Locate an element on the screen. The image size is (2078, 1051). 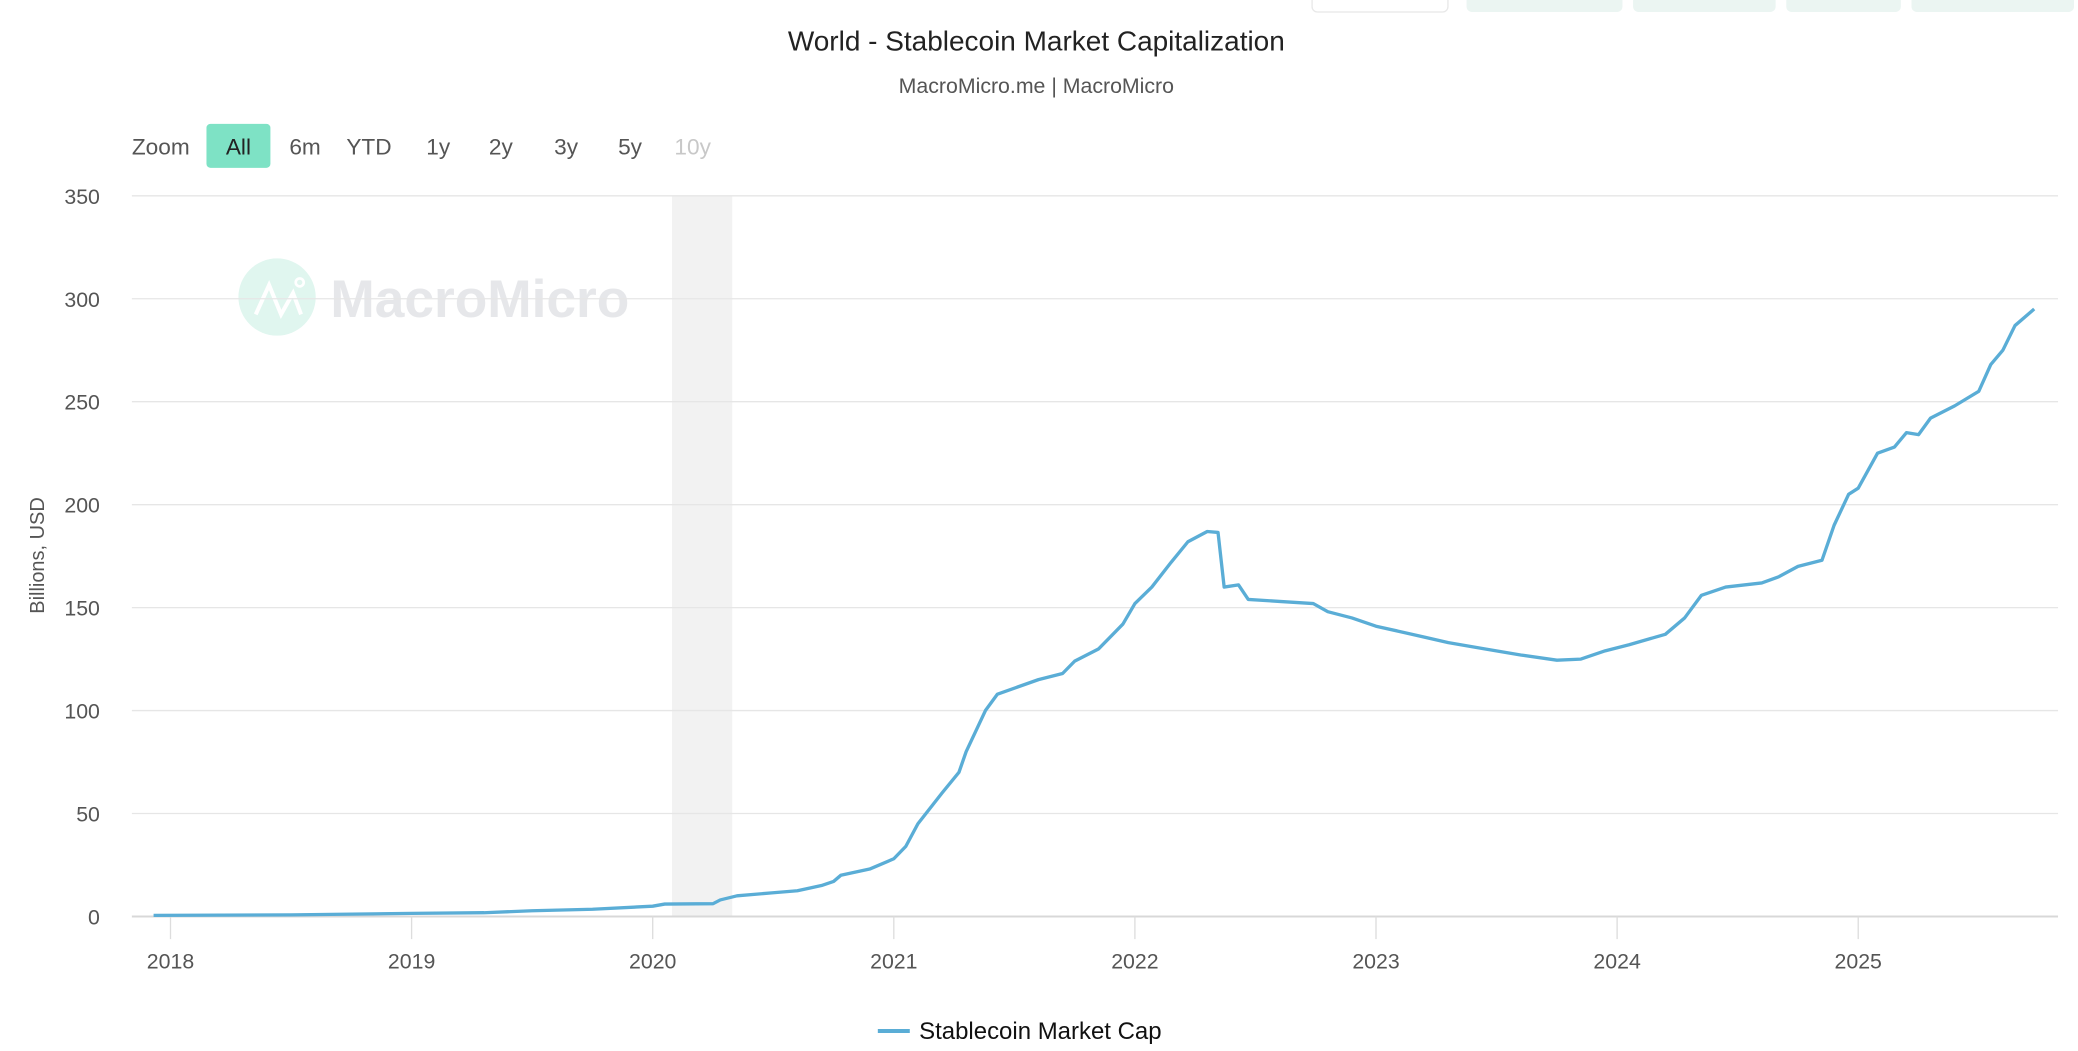
zoom-button-2y: 2y is located at coordinates (501, 147).